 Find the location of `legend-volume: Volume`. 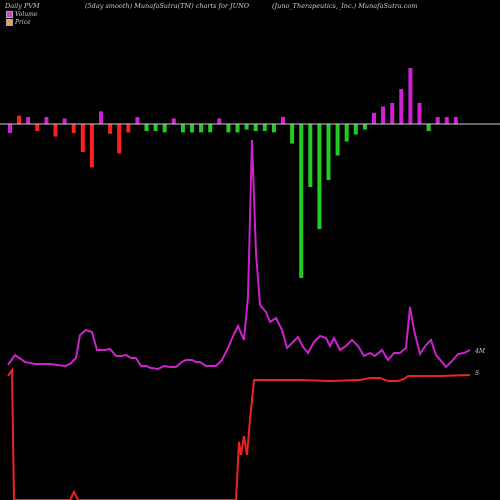

legend-volume: Volume is located at coordinates (21, 14).